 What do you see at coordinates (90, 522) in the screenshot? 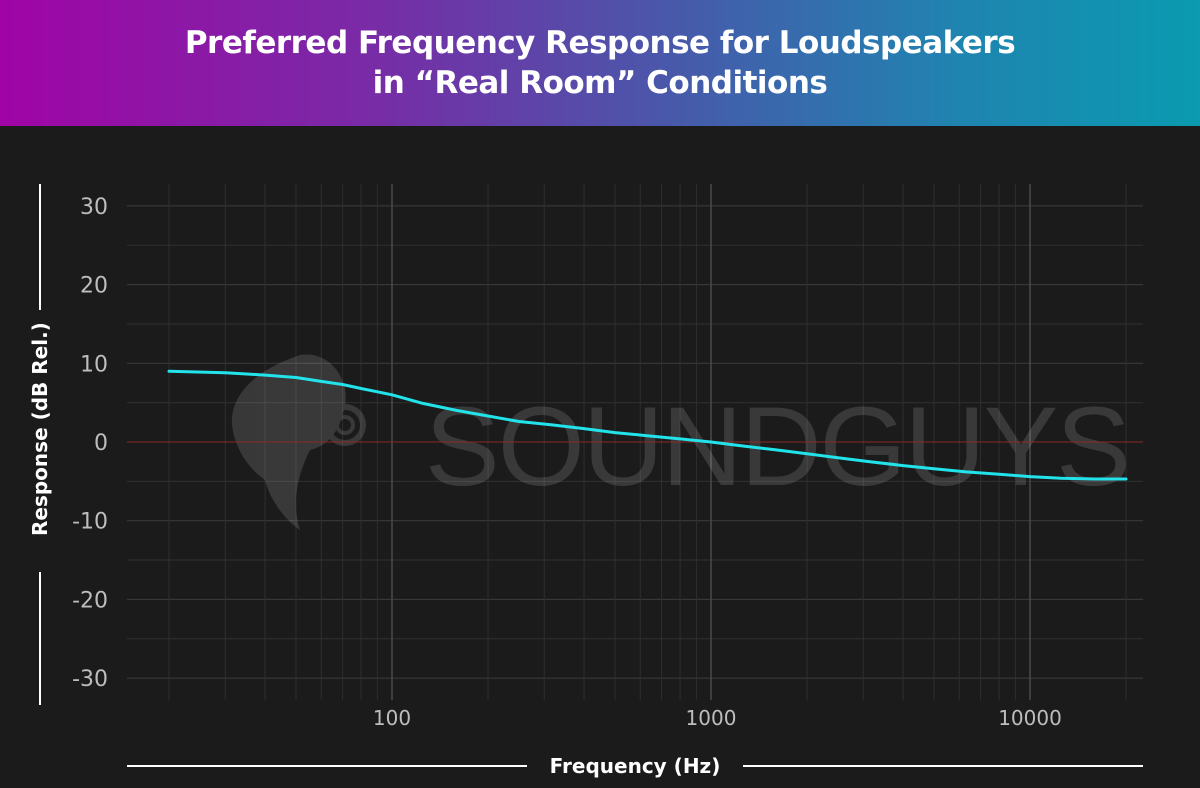
I see `y-tick-label: -10` at bounding box center [90, 522].